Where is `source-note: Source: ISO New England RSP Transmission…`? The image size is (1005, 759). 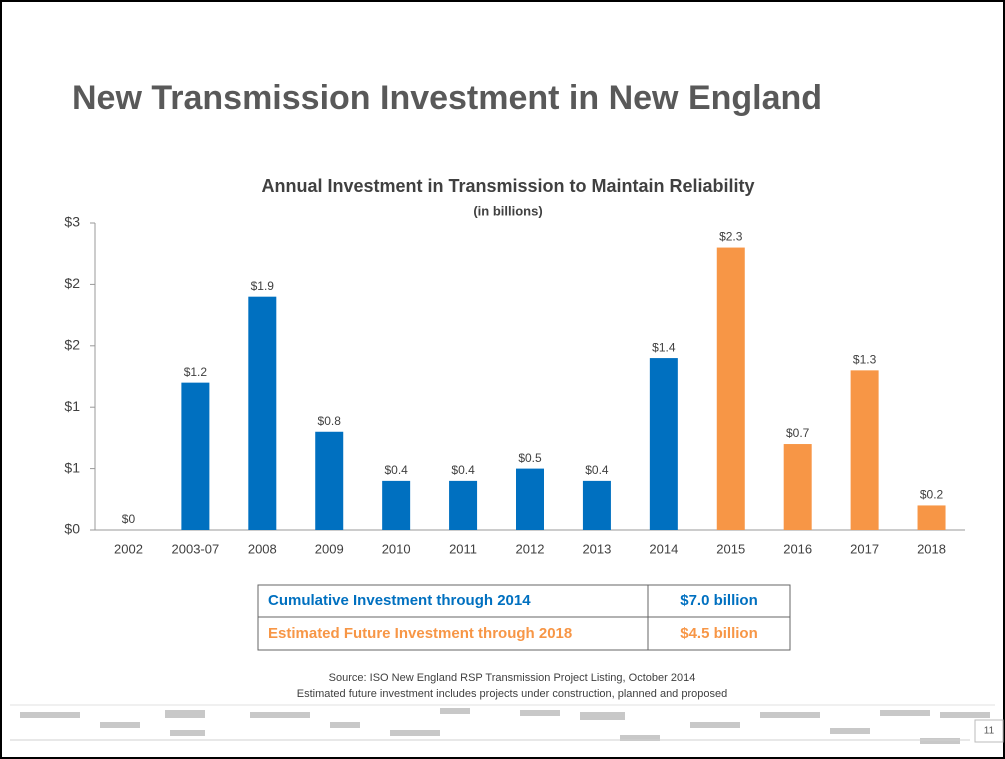 source-note: Source: ISO New England RSP Transmission… is located at coordinates (512, 678).